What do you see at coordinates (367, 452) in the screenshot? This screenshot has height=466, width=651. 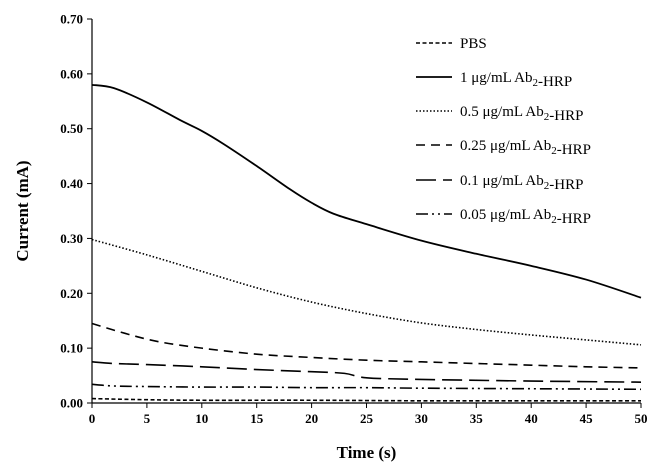 I see `x-axis-title: Time (s)` at bounding box center [367, 452].